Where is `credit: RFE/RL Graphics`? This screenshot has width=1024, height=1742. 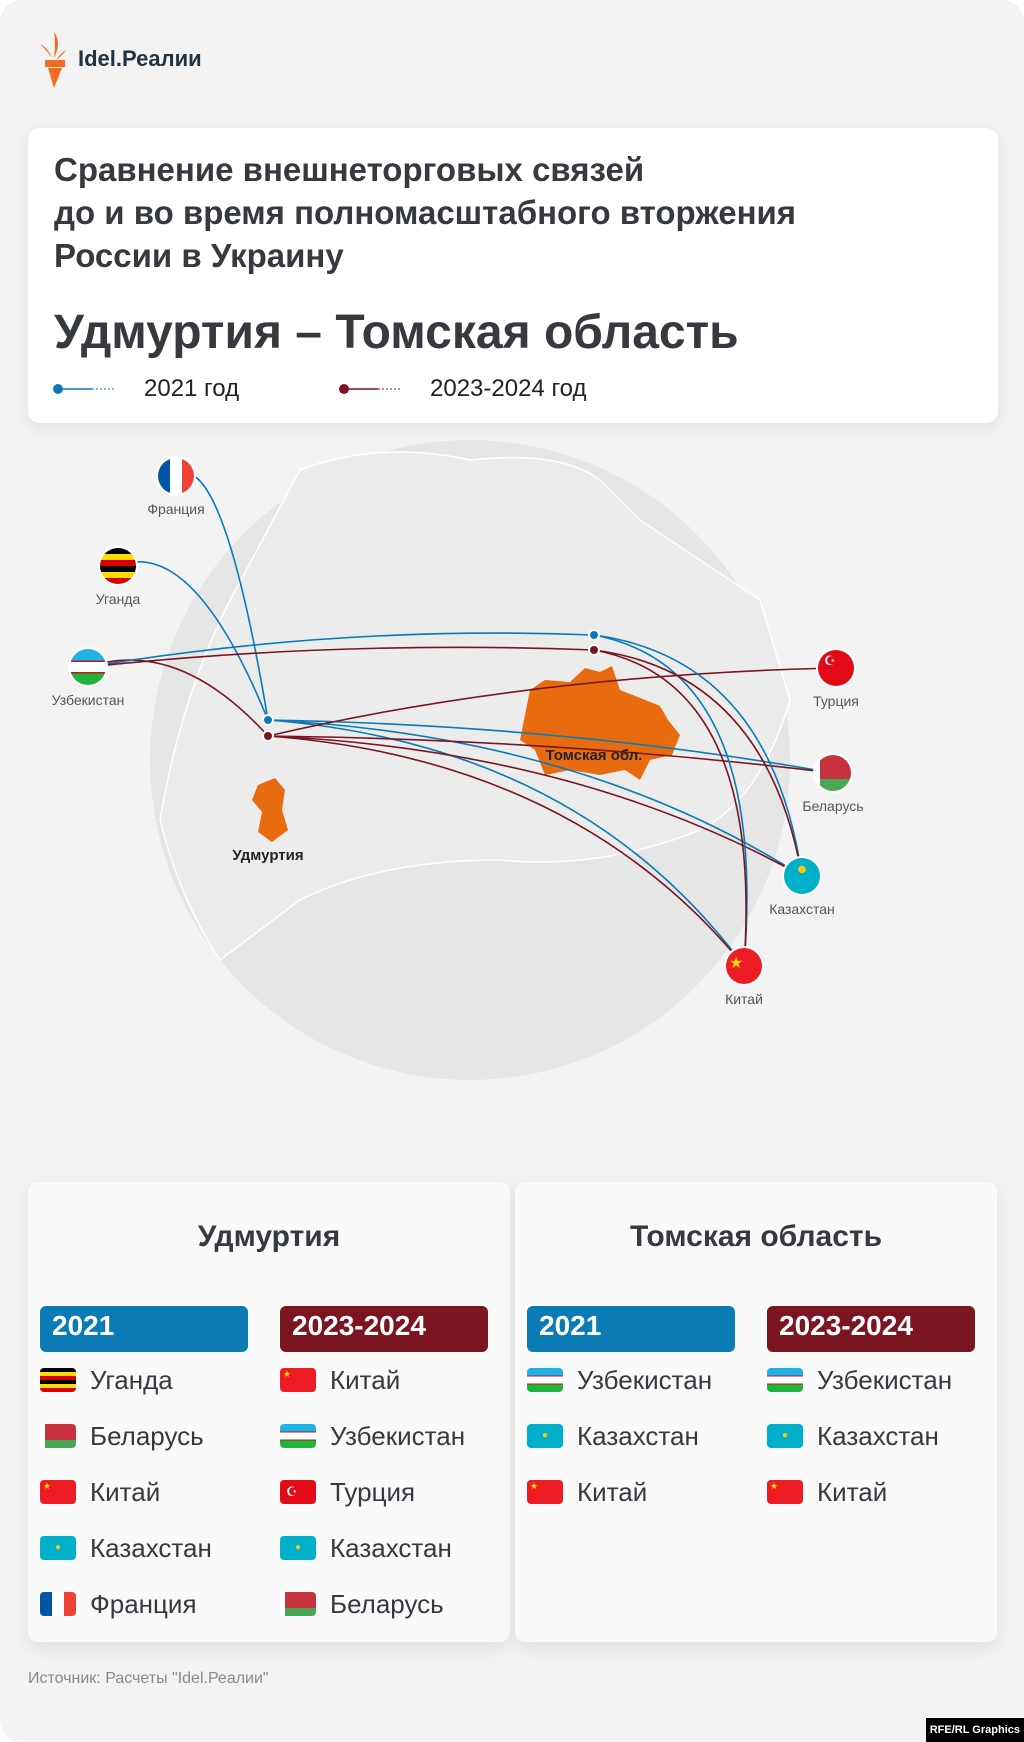
credit: RFE/RL Graphics is located at coordinates (974, 1730).